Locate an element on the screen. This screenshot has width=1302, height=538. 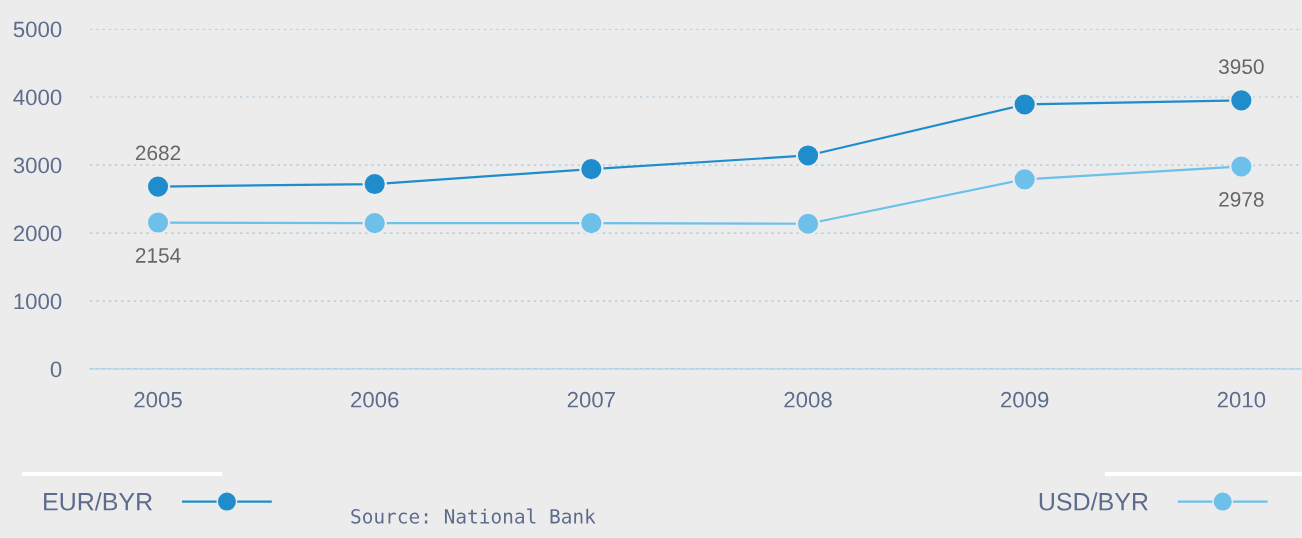
x-tick-label: 2006 is located at coordinates (375, 399).